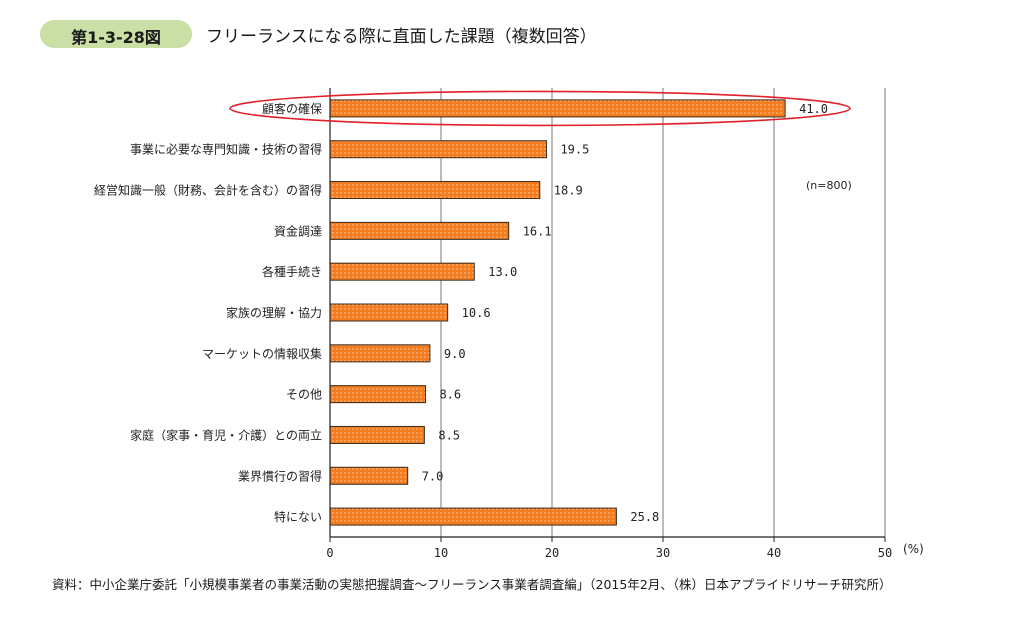 Image resolution: width=1024 pixels, height=626 pixels. Describe the element at coordinates (552, 553) in the screenshot. I see `x-tick-label: 20` at that location.